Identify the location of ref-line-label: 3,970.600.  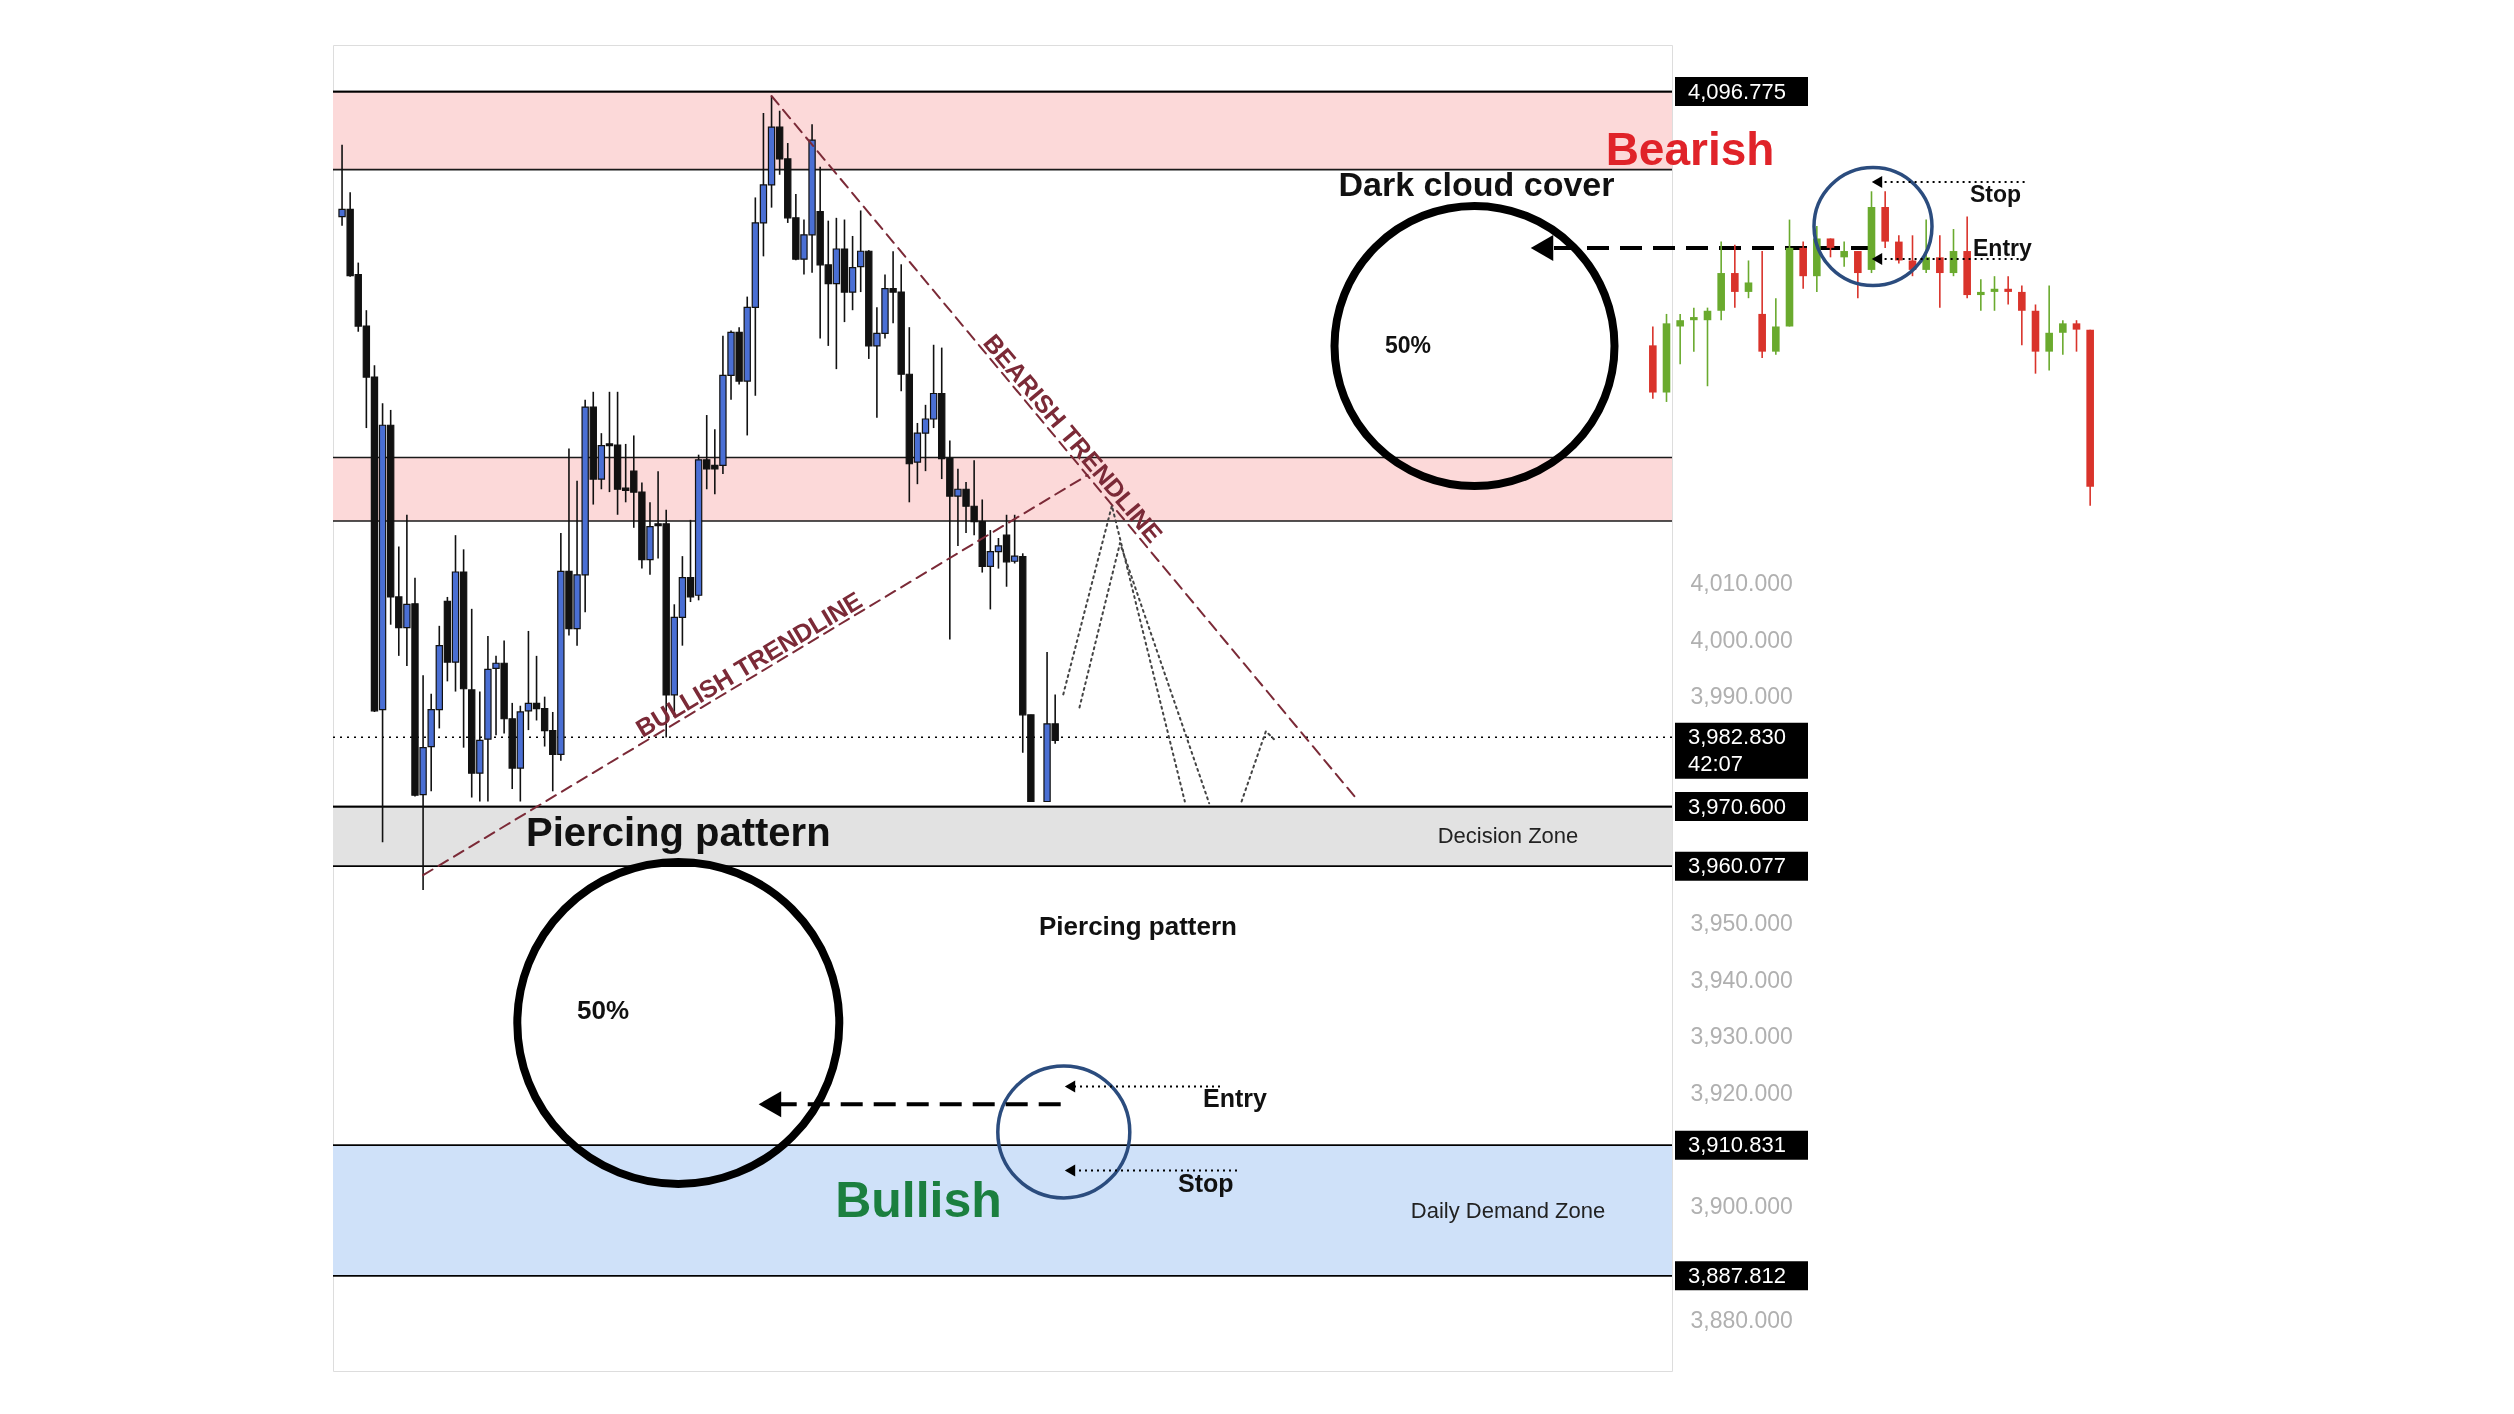
(1737, 806).